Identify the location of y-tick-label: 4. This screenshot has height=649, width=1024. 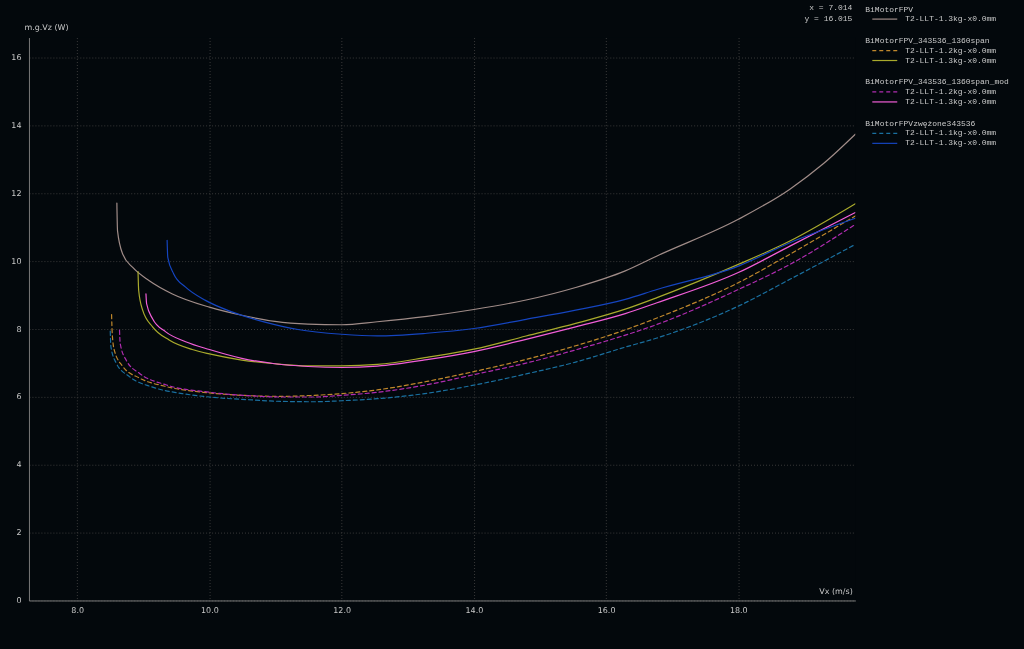
(19, 465).